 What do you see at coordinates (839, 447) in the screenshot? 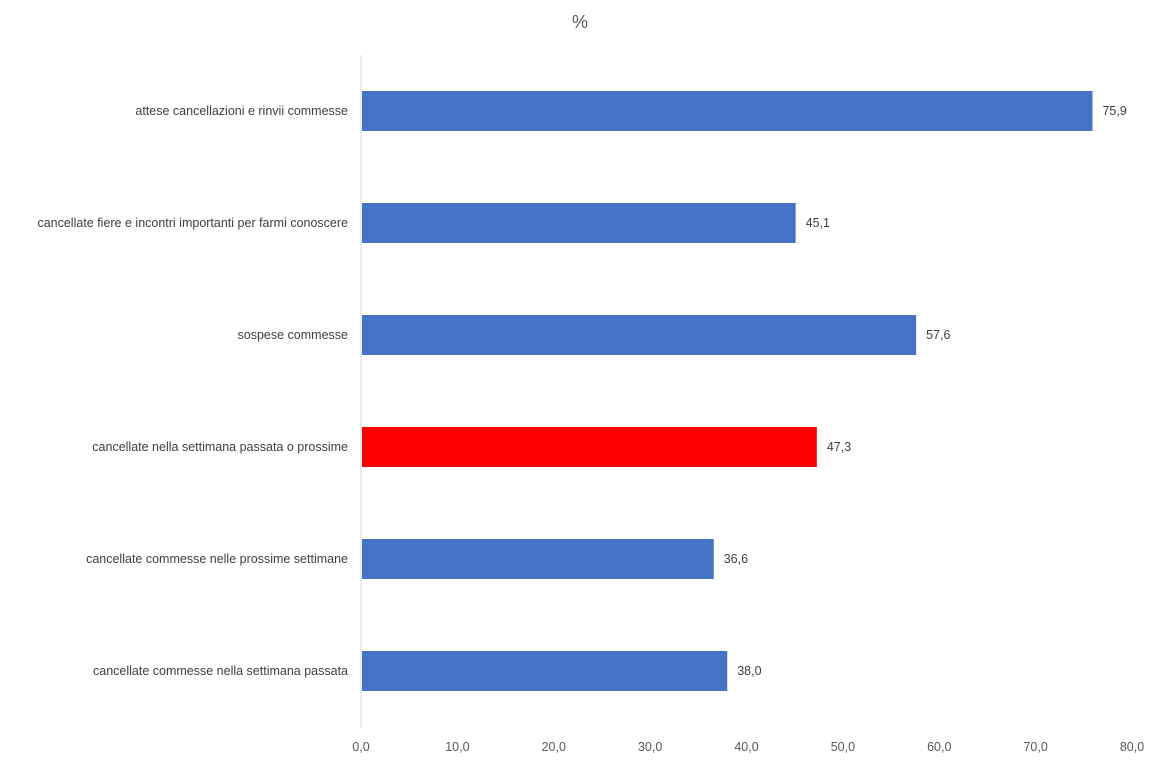
I see `data-label: 47,3` at bounding box center [839, 447].